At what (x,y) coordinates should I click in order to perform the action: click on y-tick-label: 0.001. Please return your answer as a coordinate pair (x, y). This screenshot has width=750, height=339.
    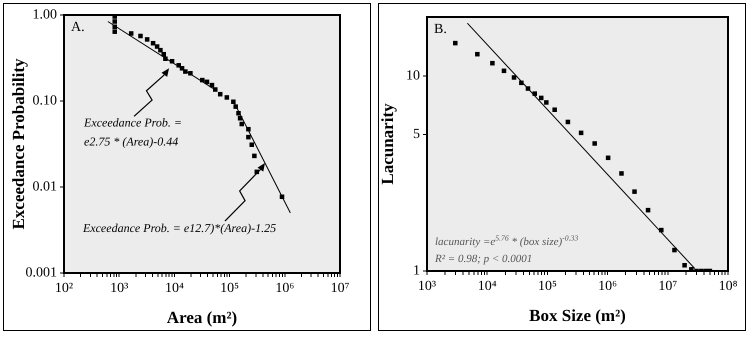
    Looking at the image, I should click on (41, 273).